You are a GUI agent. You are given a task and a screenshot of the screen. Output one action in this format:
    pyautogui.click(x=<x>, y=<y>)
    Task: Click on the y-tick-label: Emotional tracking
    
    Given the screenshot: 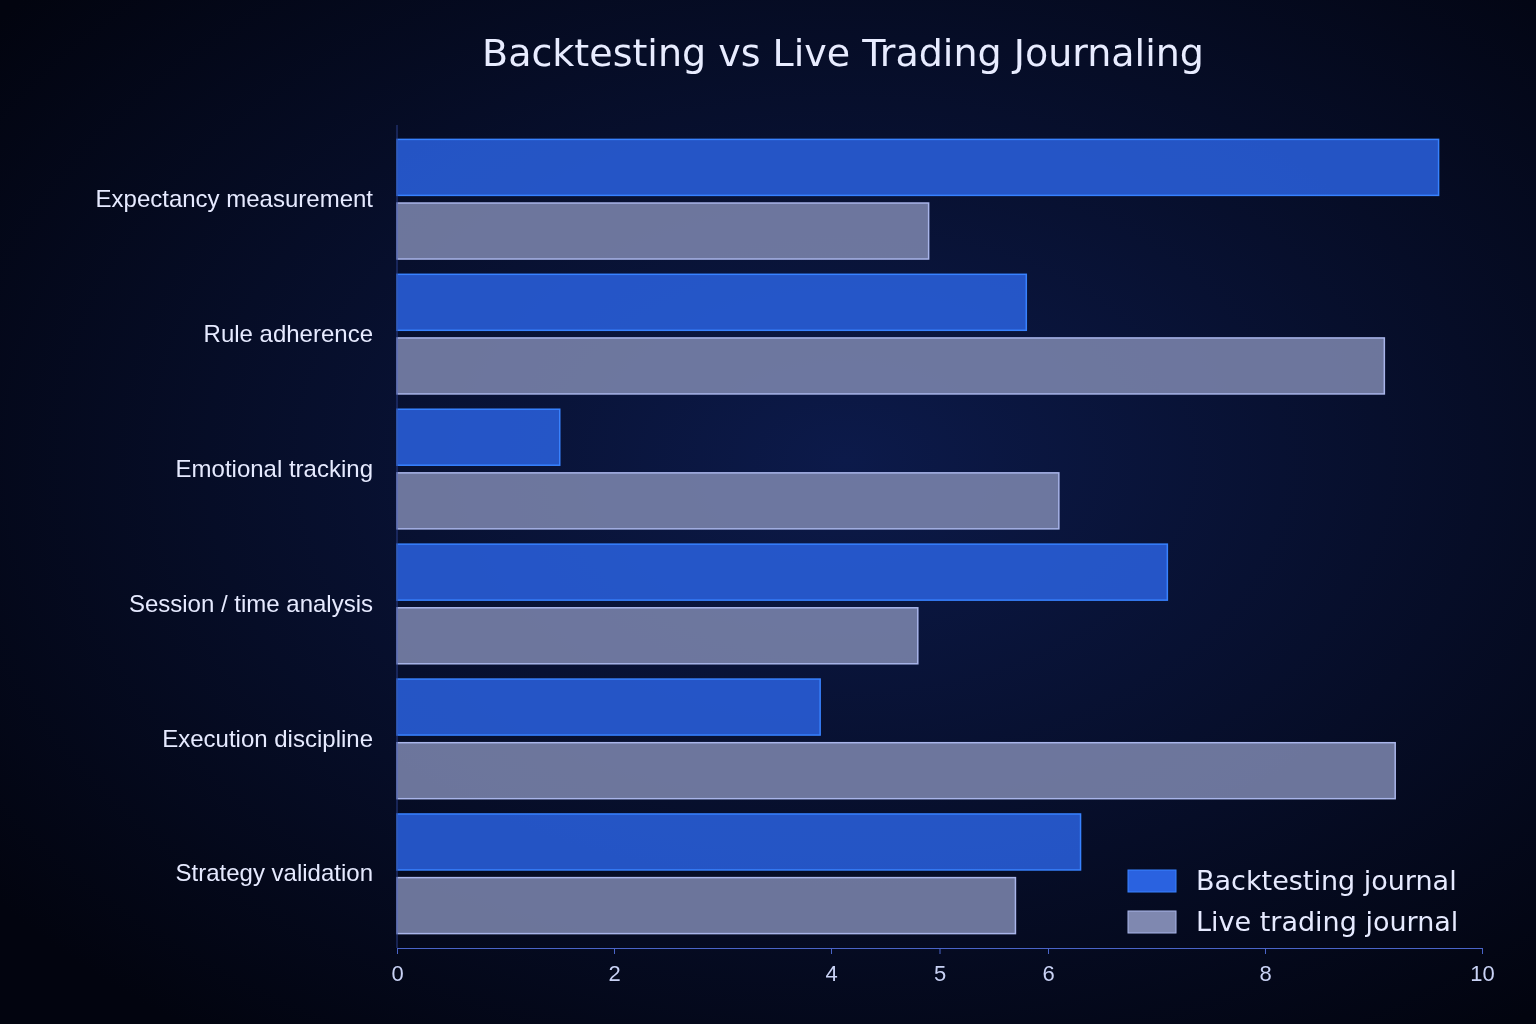 What is the action you would take?
    pyautogui.click(x=274, y=468)
    